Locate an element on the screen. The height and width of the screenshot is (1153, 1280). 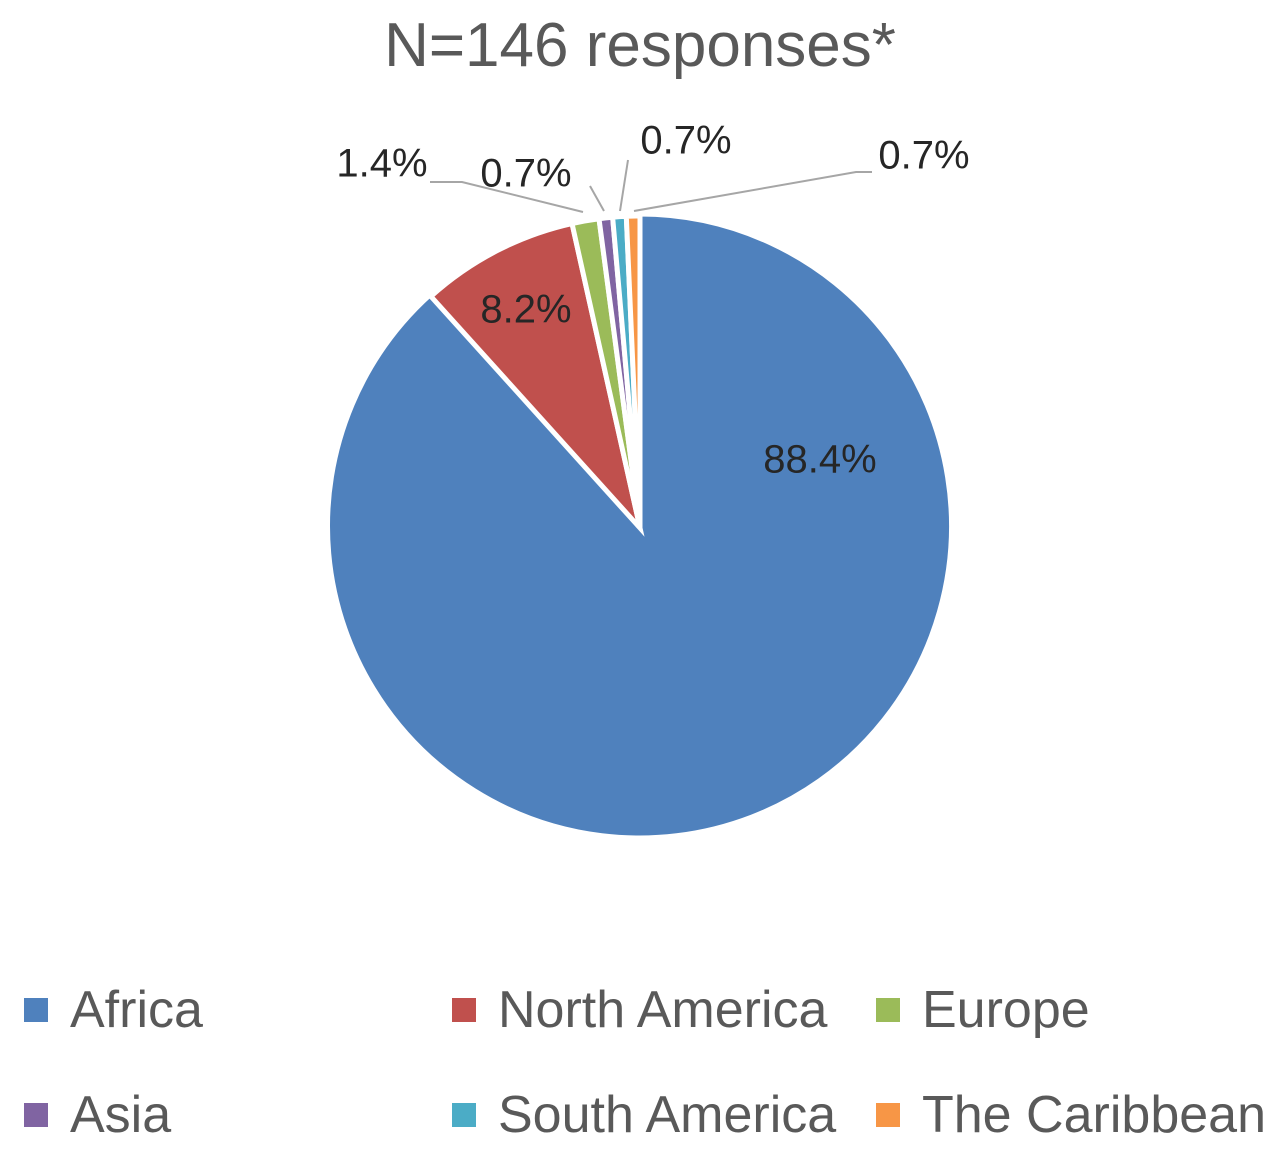
legend-swatch-the-caribbean is located at coordinates (888, 1115).